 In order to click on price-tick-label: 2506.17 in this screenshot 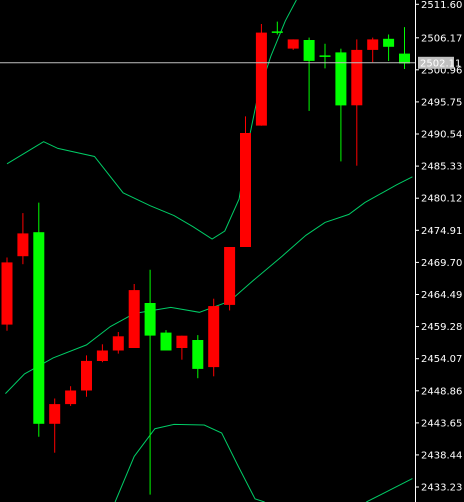, I will do `click(441, 38)`.